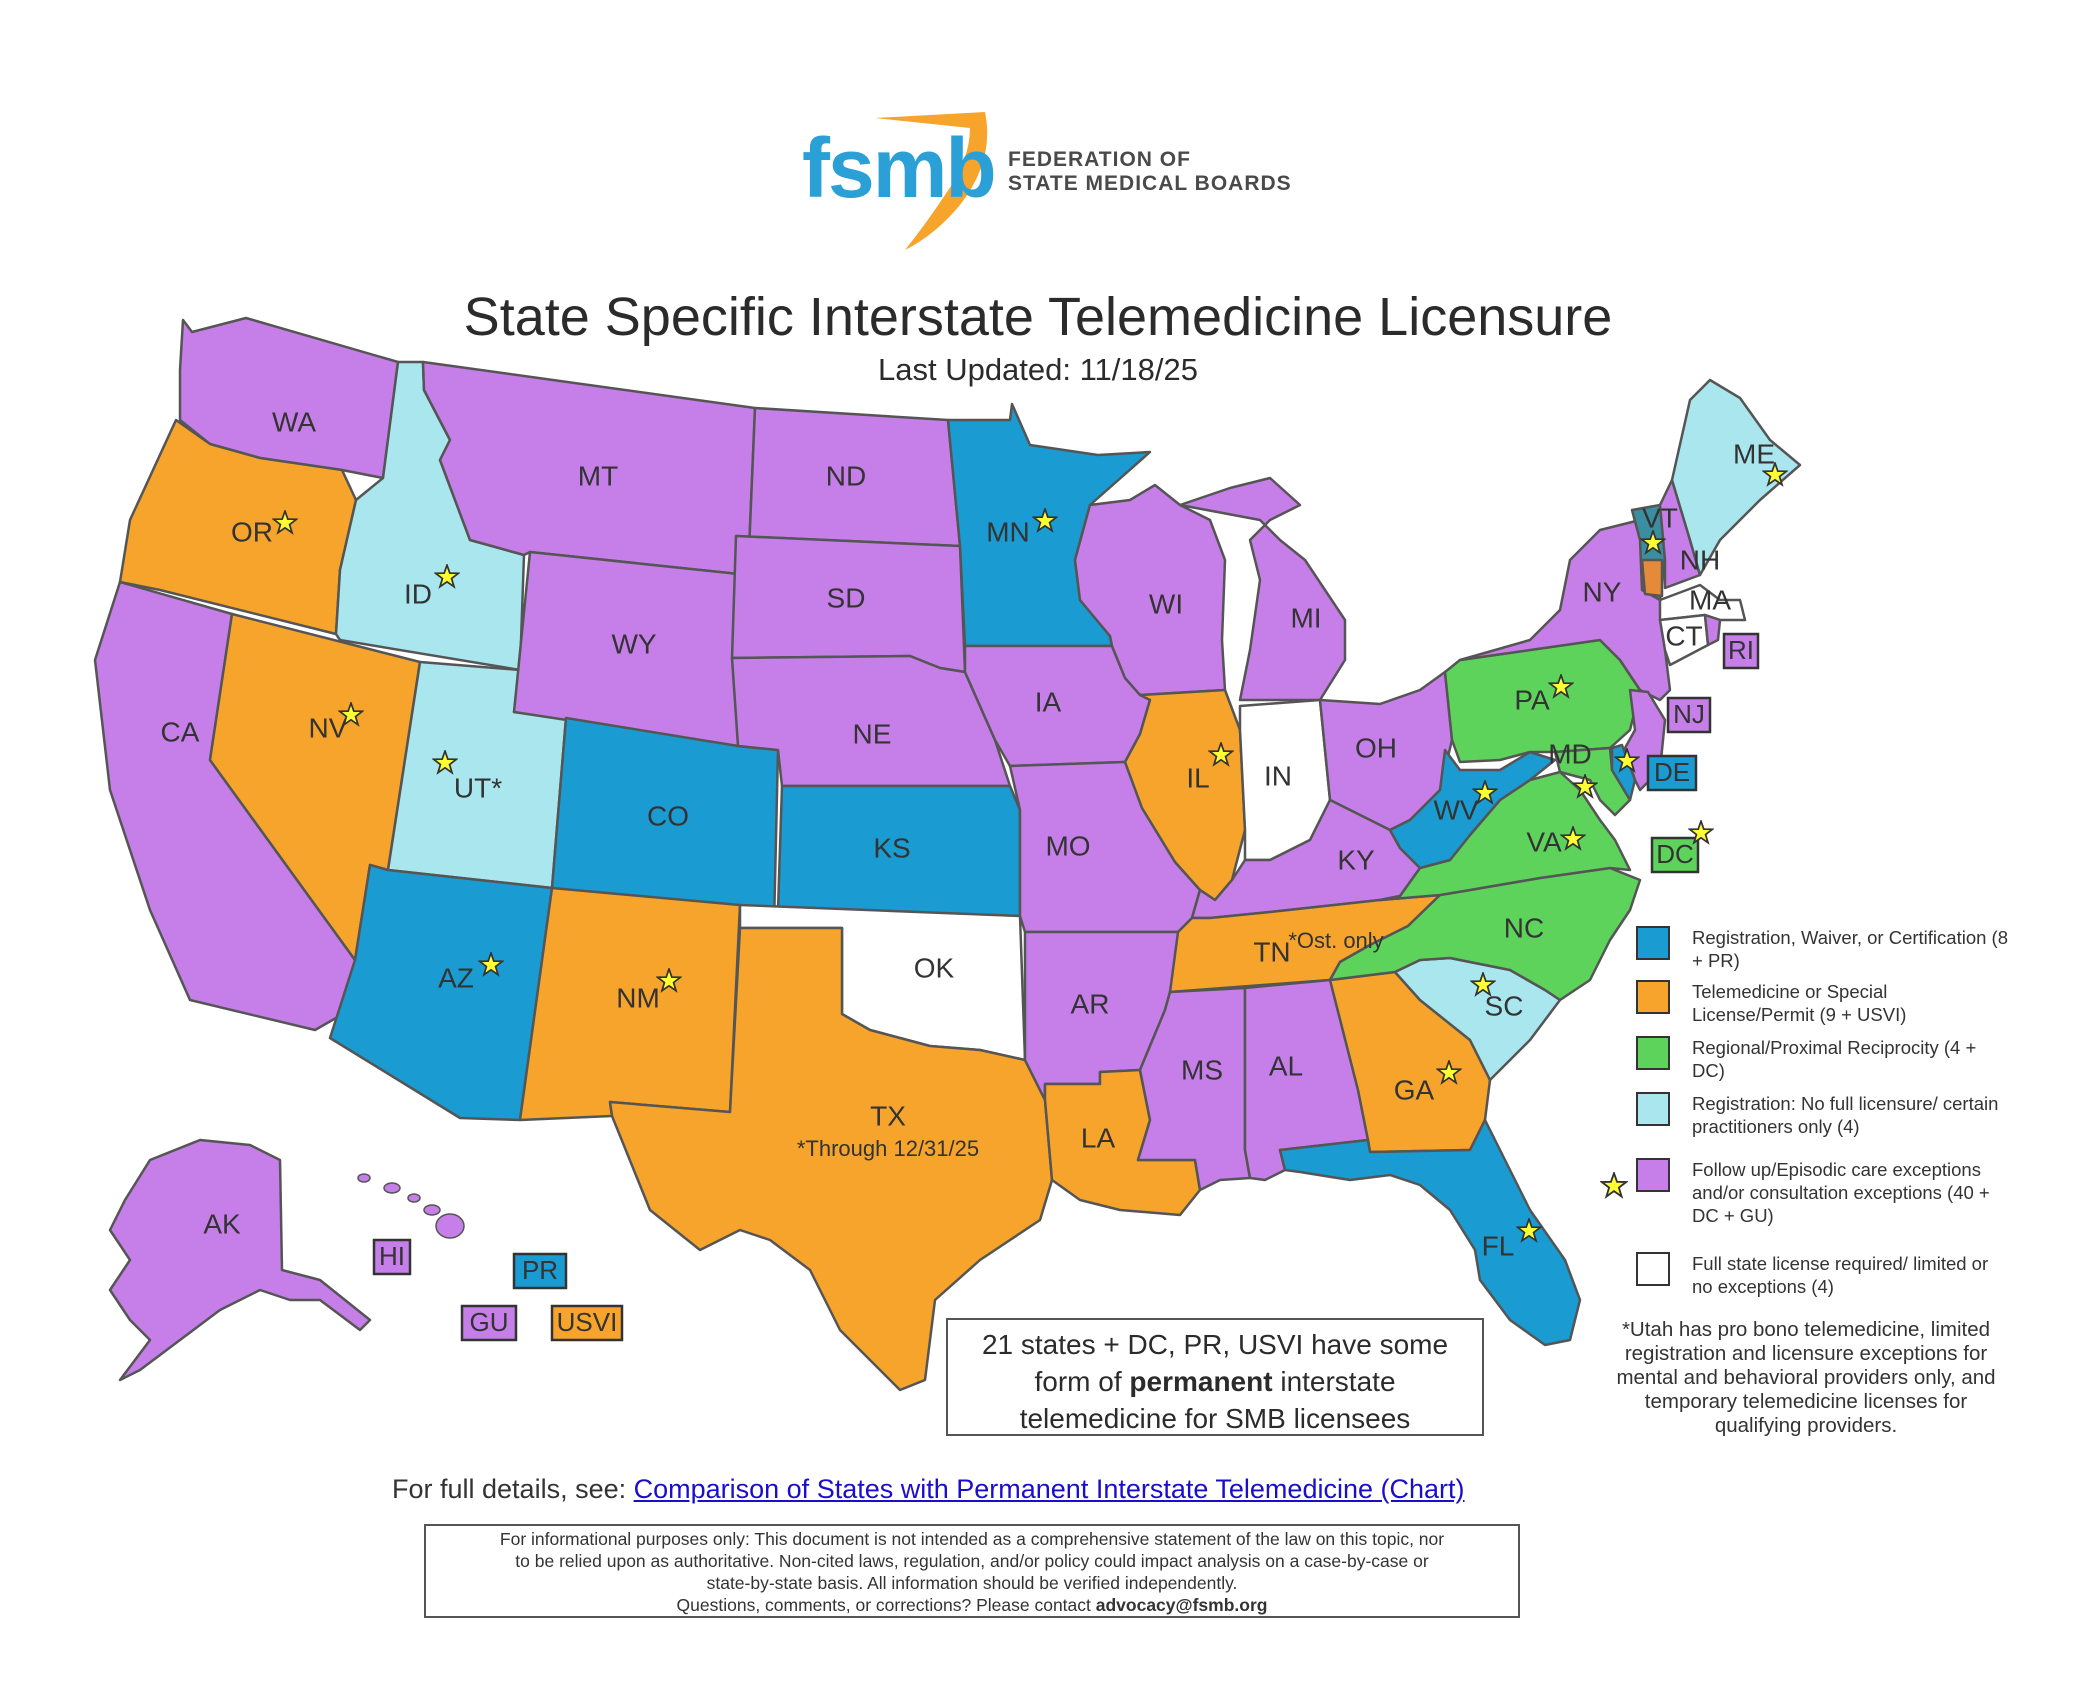  What do you see at coordinates (1008, 531) in the screenshot?
I see `label-mn: MN` at bounding box center [1008, 531].